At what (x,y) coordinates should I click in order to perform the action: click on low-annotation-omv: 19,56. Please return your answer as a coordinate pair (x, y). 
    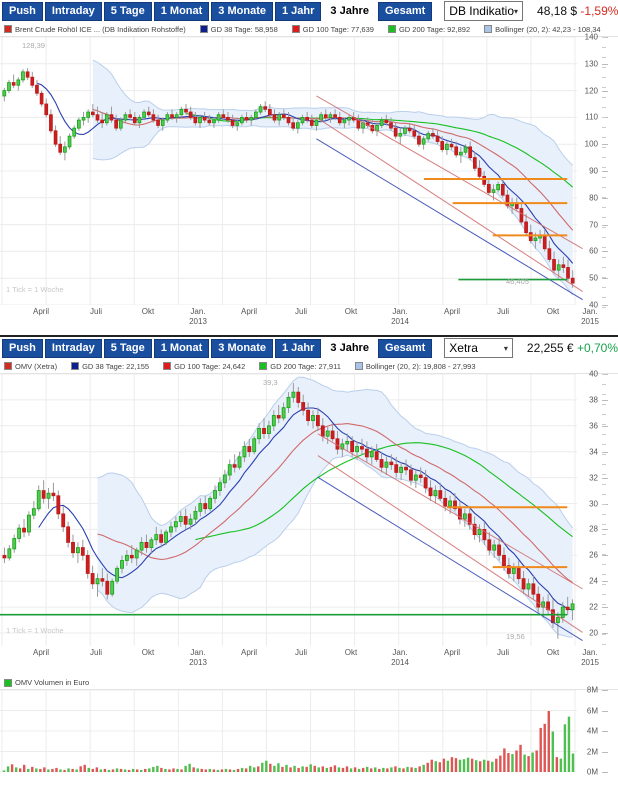
    Looking at the image, I should click on (515, 636).